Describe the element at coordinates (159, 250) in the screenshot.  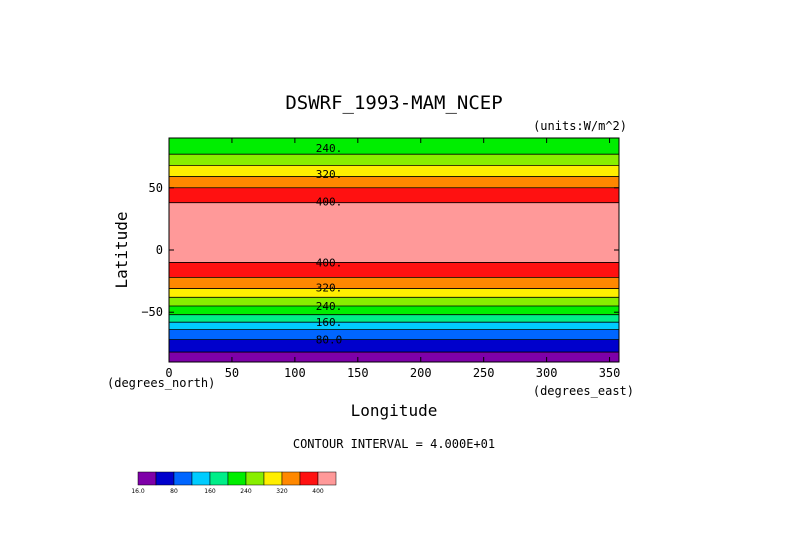
I see `y-tick-label: 0` at that location.